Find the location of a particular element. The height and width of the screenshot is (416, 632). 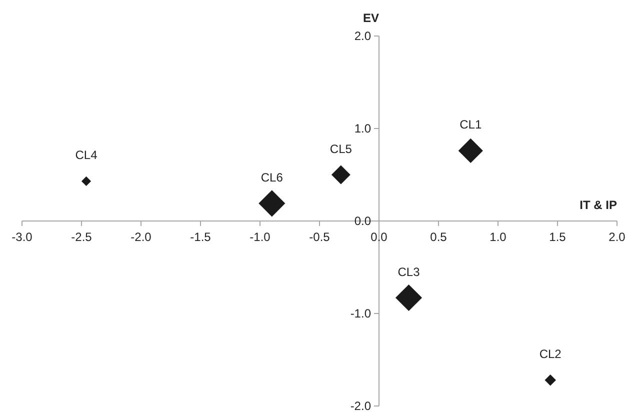

annotation: CL5 is located at coordinates (341, 149).